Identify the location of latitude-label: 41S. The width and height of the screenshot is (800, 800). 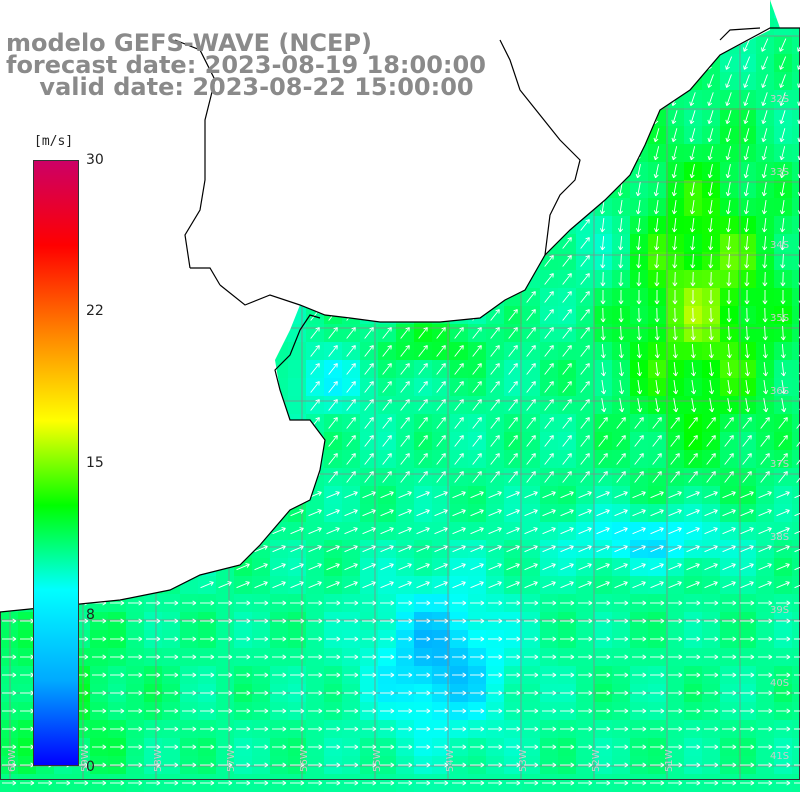
(779, 756).